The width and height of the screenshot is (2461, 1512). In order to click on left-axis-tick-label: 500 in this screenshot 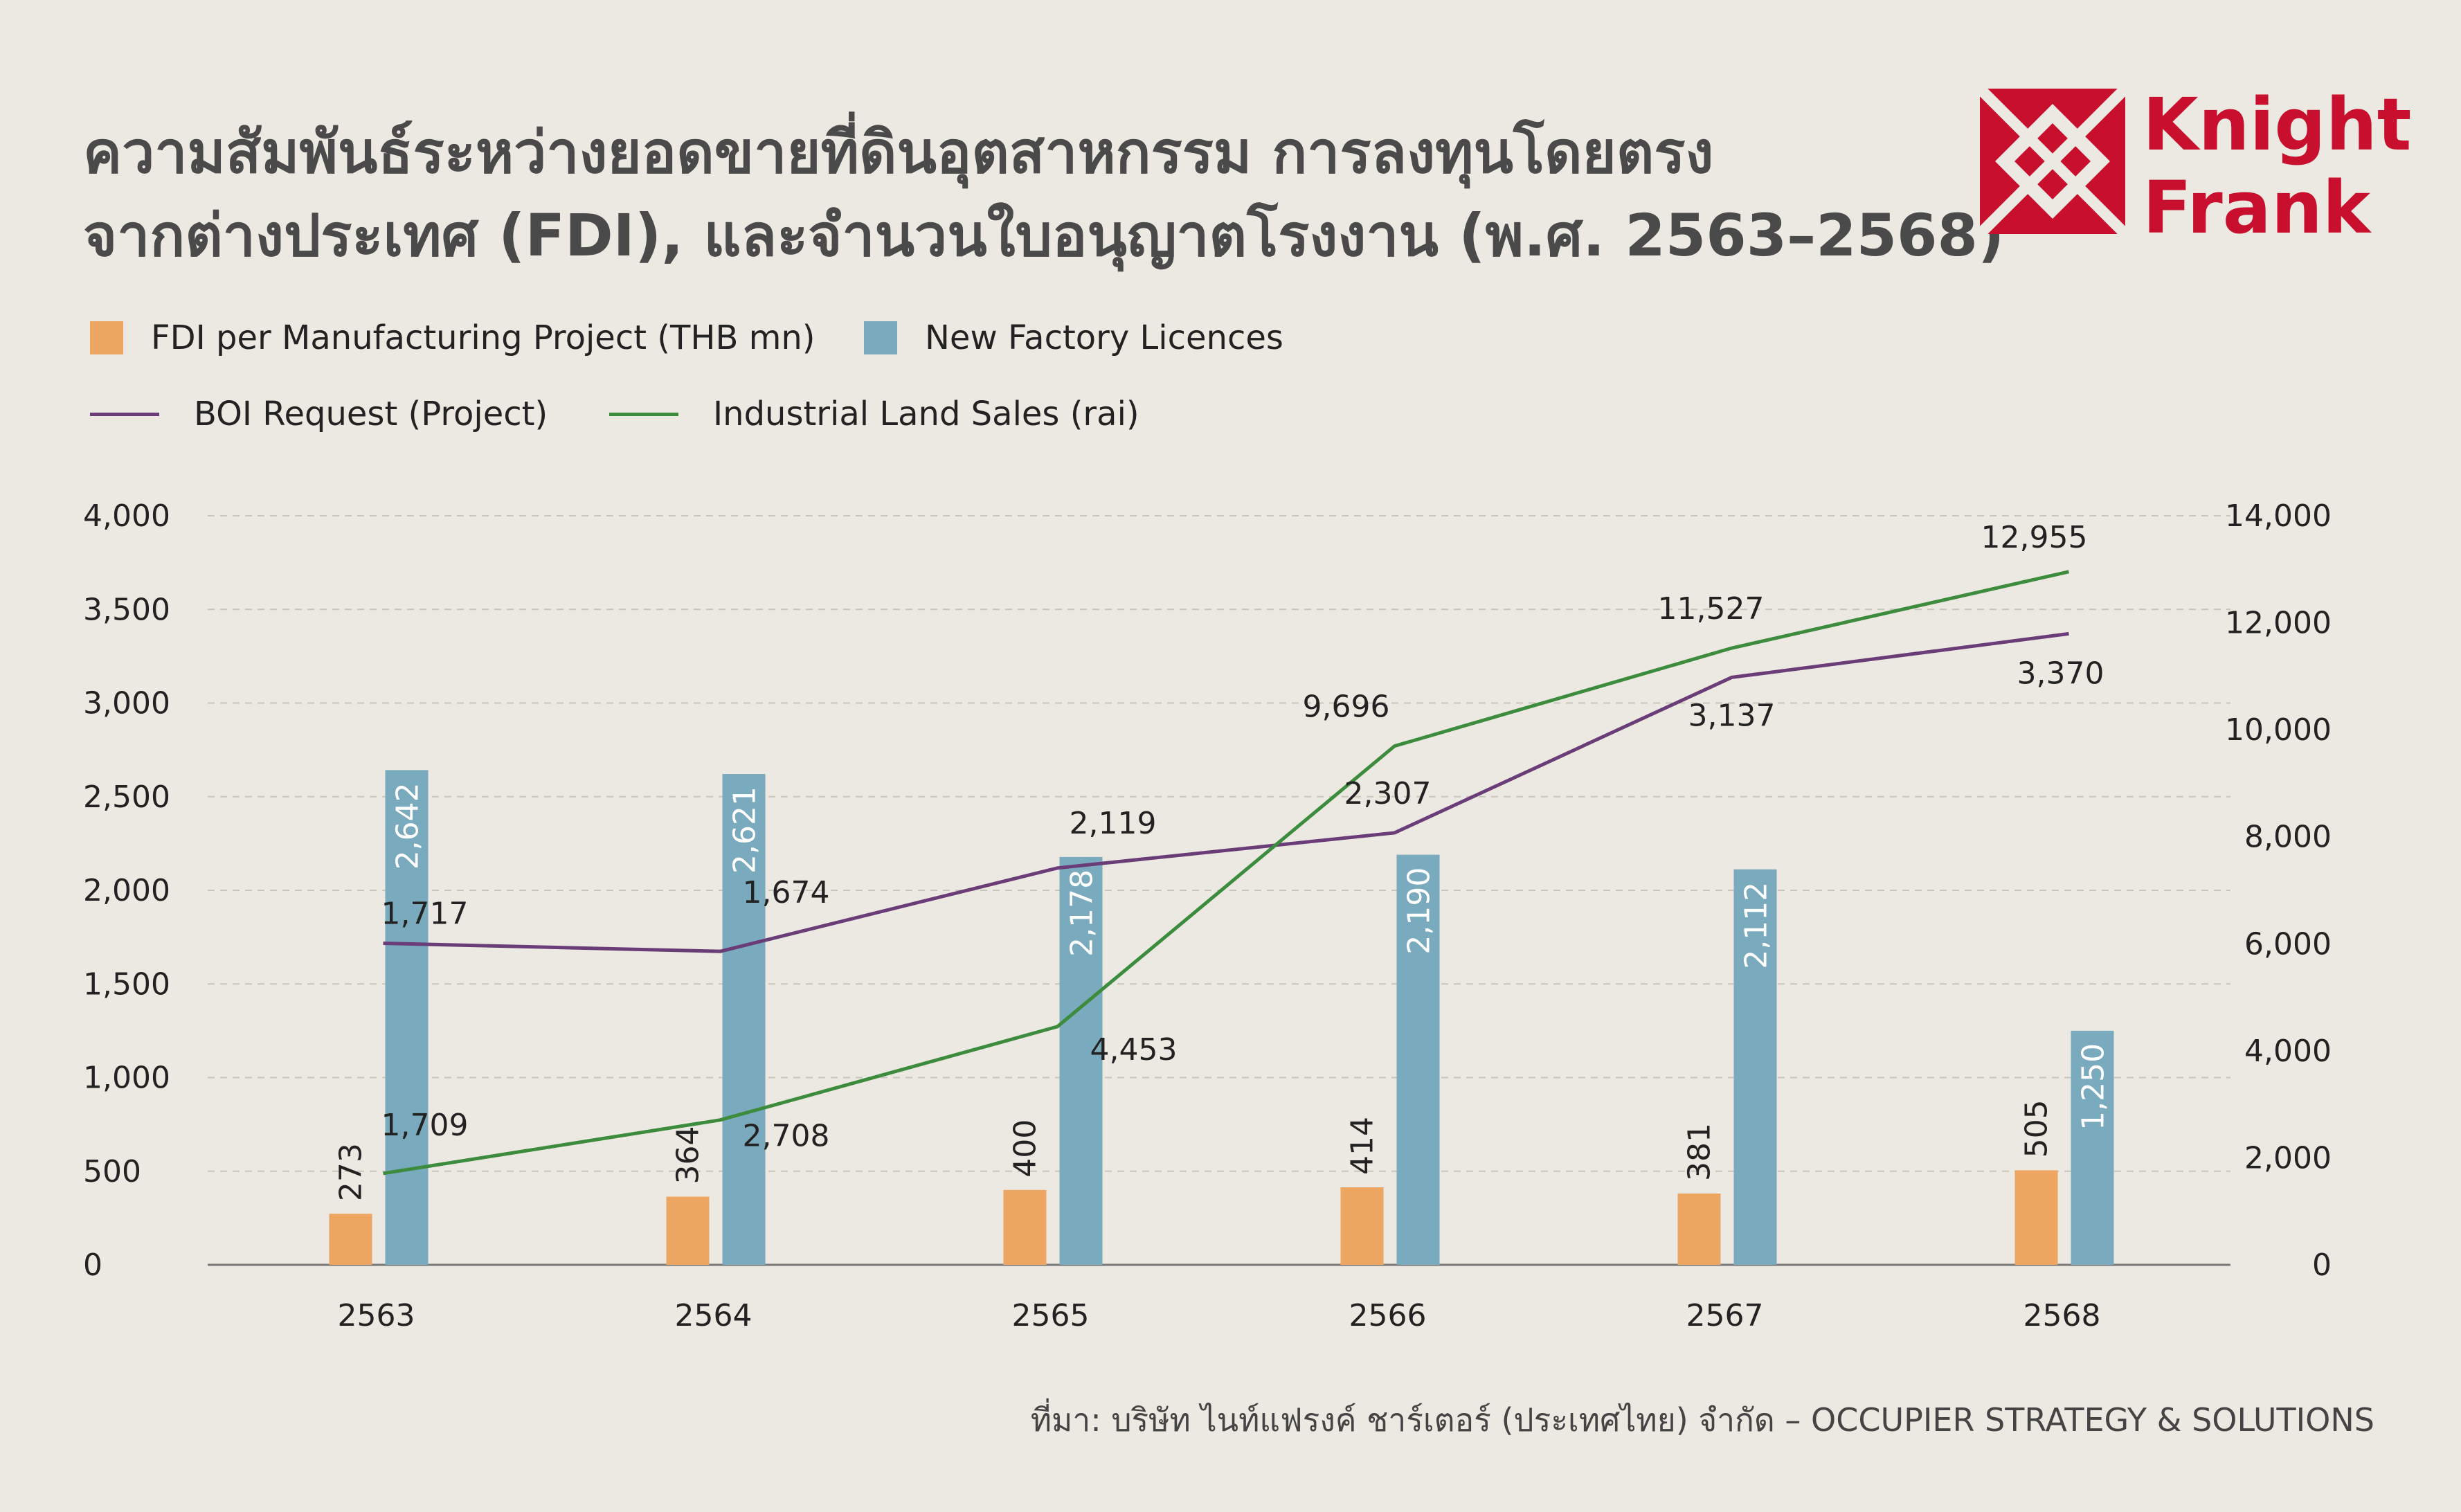, I will do `click(112, 1171)`.